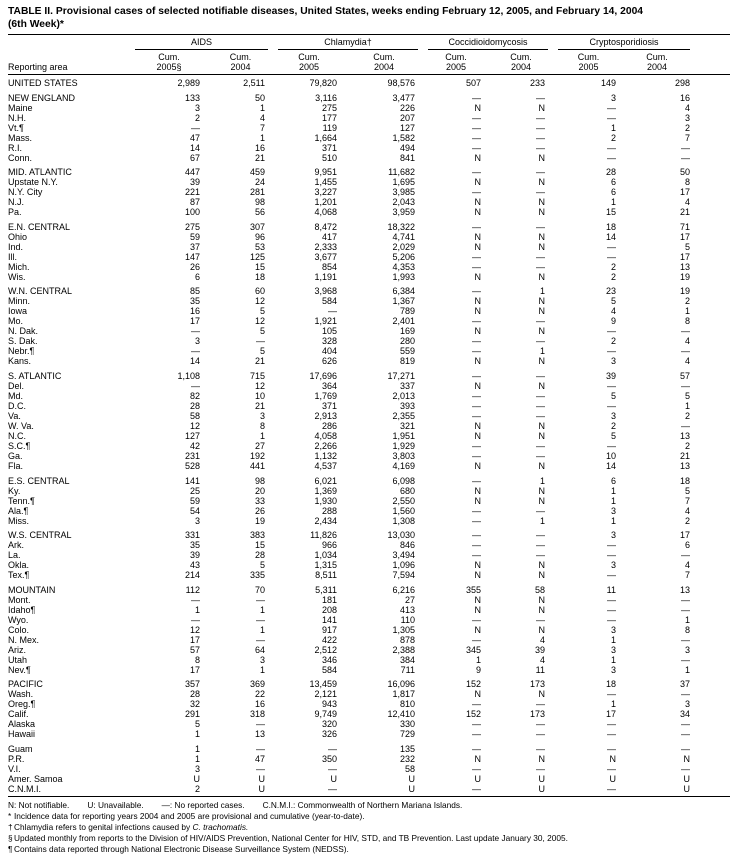 The width and height of the screenshot is (738, 859). What do you see at coordinates (329, 147) in the screenshot?
I see `value-cell: 371` at bounding box center [329, 147].